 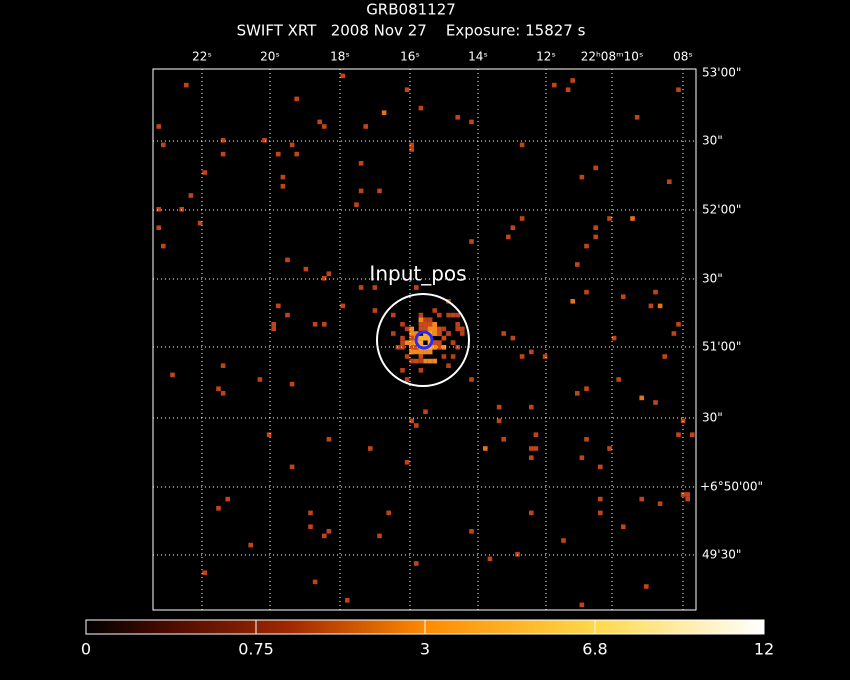 I want to click on colorbar-labels: 0 0.75 3 6.8 12, so click(x=427, y=639).